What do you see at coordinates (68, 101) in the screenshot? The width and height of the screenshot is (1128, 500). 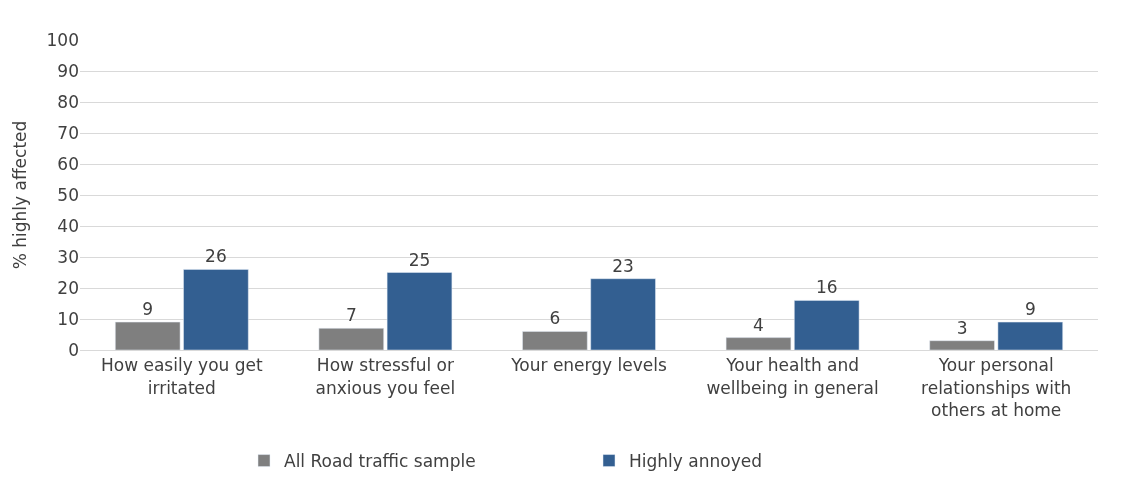 I see `y-tick-label: 80` at bounding box center [68, 101].